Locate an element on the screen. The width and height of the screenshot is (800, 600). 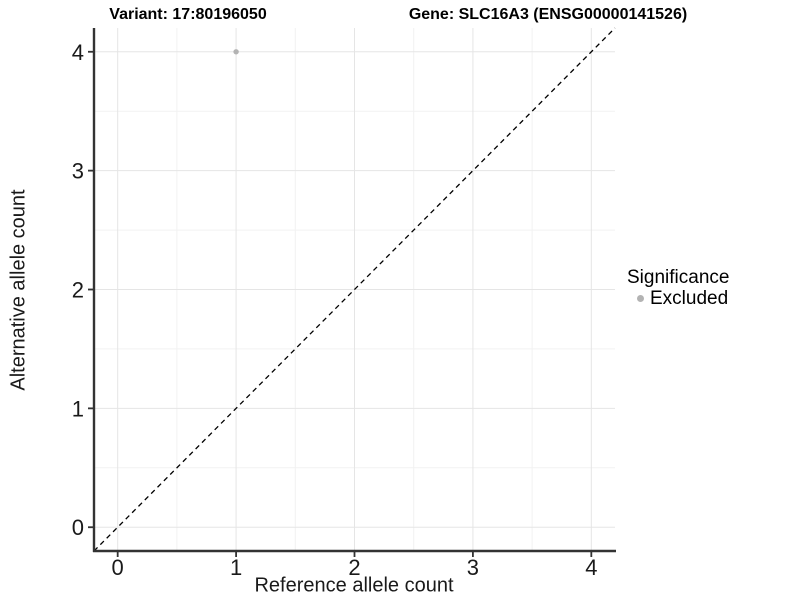
legend-entry-excluded: Excluded is located at coordinates (678, 298).